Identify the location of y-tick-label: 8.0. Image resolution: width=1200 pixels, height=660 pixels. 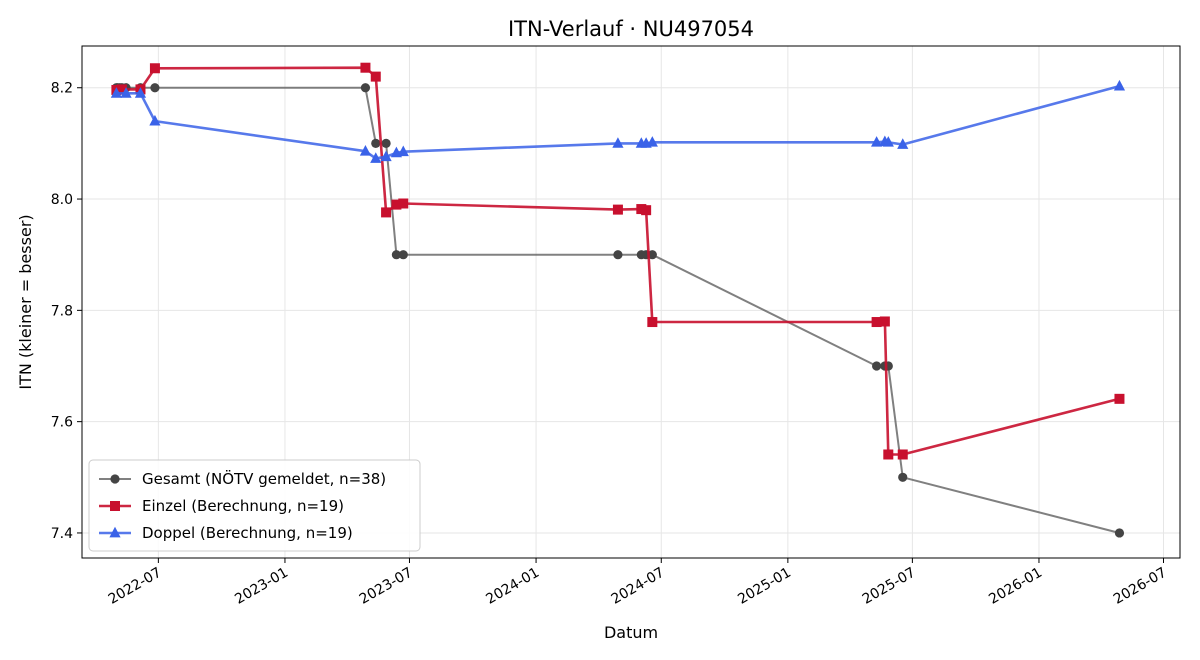
(62, 200).